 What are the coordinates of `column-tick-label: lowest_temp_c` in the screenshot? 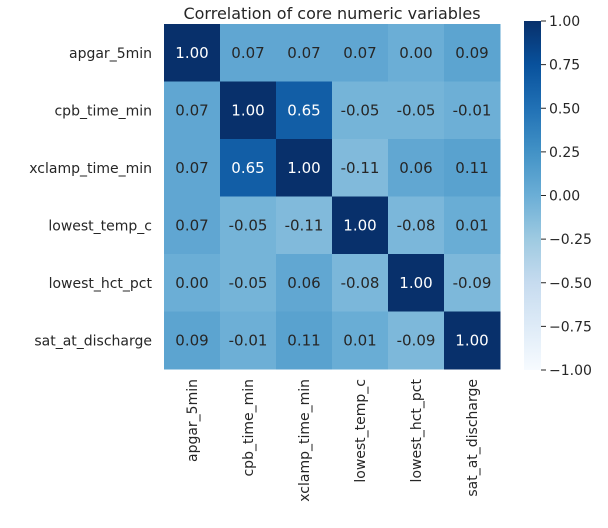 It's located at (361, 431).